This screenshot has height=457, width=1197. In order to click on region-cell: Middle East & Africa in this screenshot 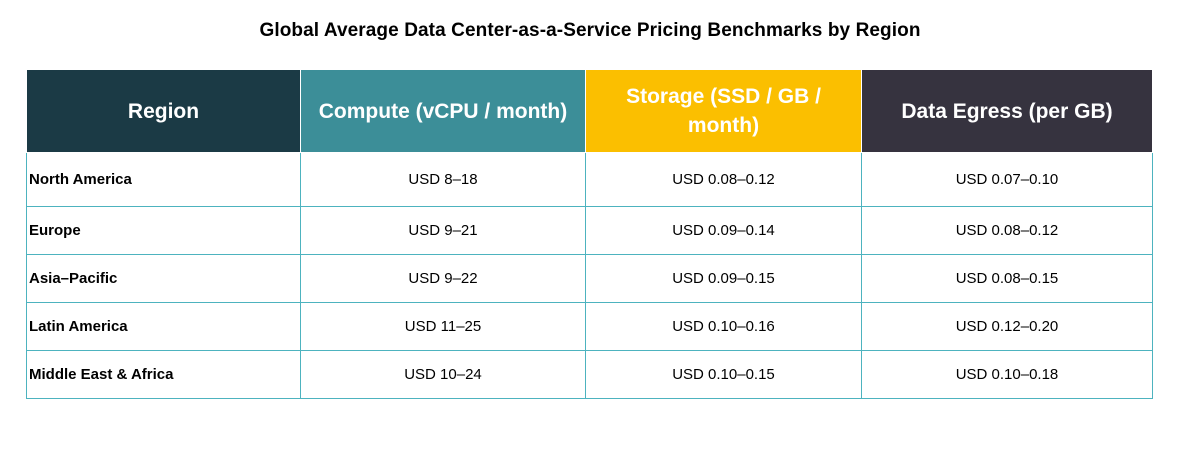, I will do `click(163, 374)`.